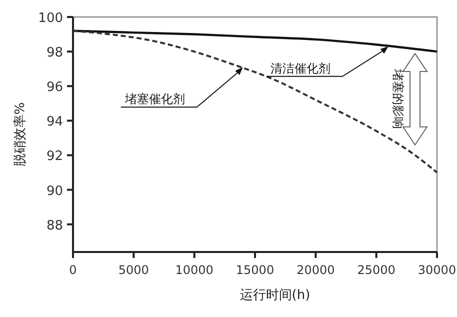 The width and height of the screenshot is (457, 317). Describe the element at coordinates (54, 191) in the screenshot. I see `y-tick-label: 90` at that location.